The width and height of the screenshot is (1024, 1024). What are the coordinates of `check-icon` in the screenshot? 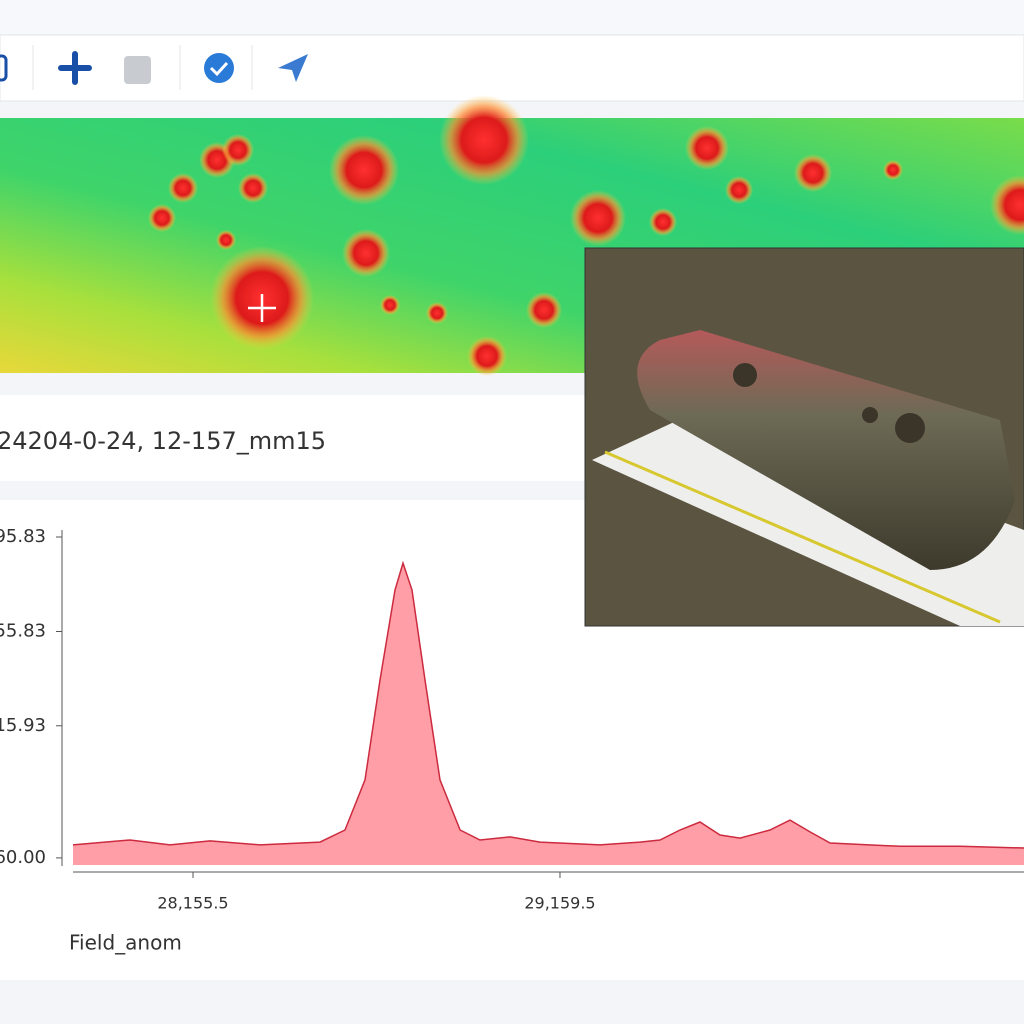 It's located at (219, 69).